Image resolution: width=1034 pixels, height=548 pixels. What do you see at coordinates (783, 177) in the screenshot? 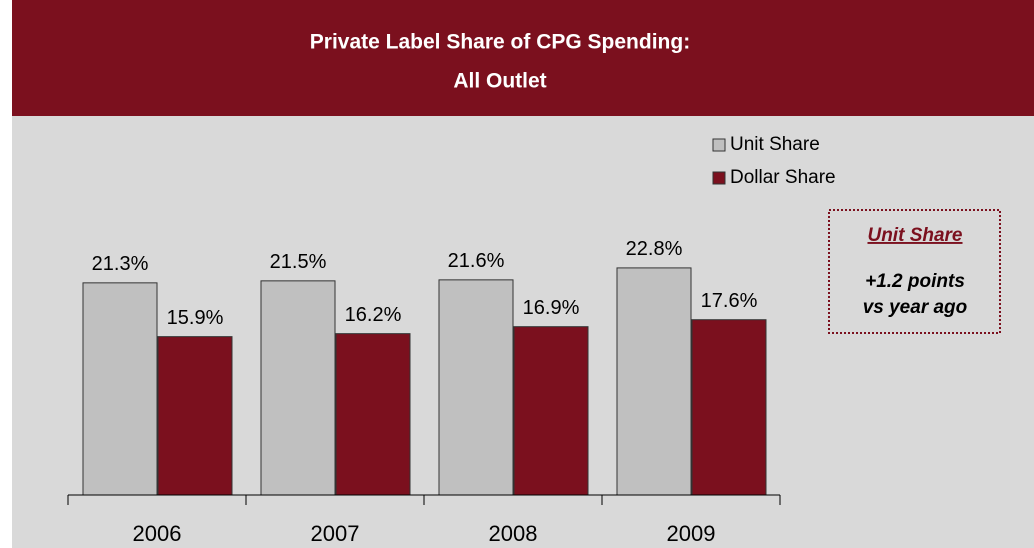
I see `legend-label: Dollar Share` at bounding box center [783, 177].